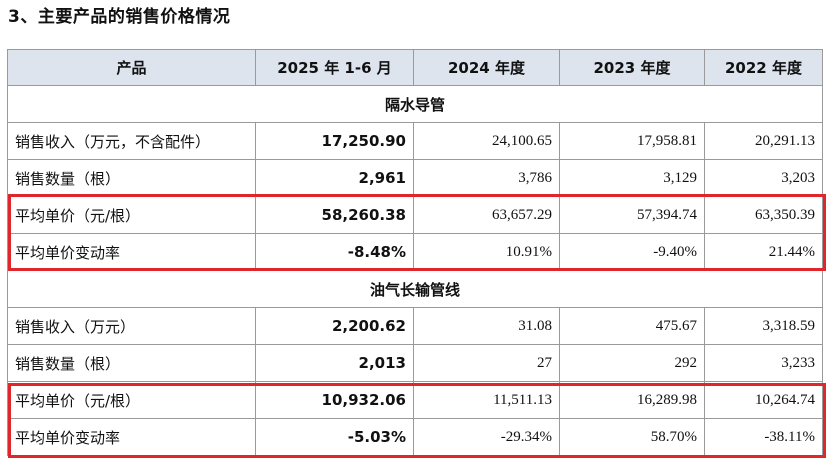 This screenshot has height=463, width=830. I want to click on cell-2025h1: -5.03%, so click(334, 437).